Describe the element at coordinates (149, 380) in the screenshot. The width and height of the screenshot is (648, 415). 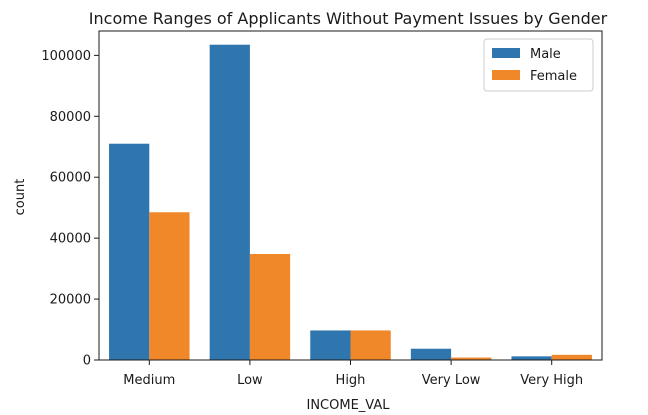
I see `x-tick-label: Medium` at that location.